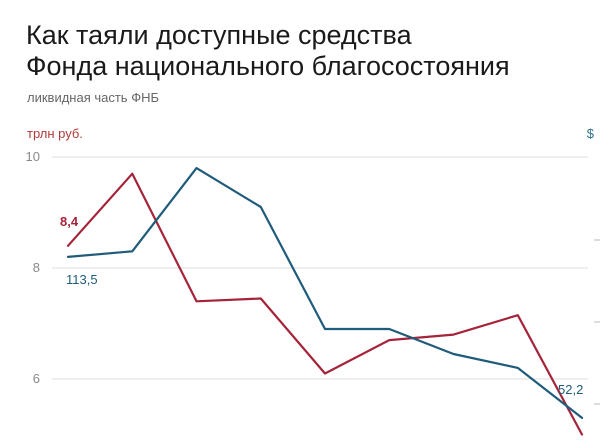  Describe the element at coordinates (55, 133) in the screenshot. I see `y-axis-unit-left: трлн руб.` at that location.